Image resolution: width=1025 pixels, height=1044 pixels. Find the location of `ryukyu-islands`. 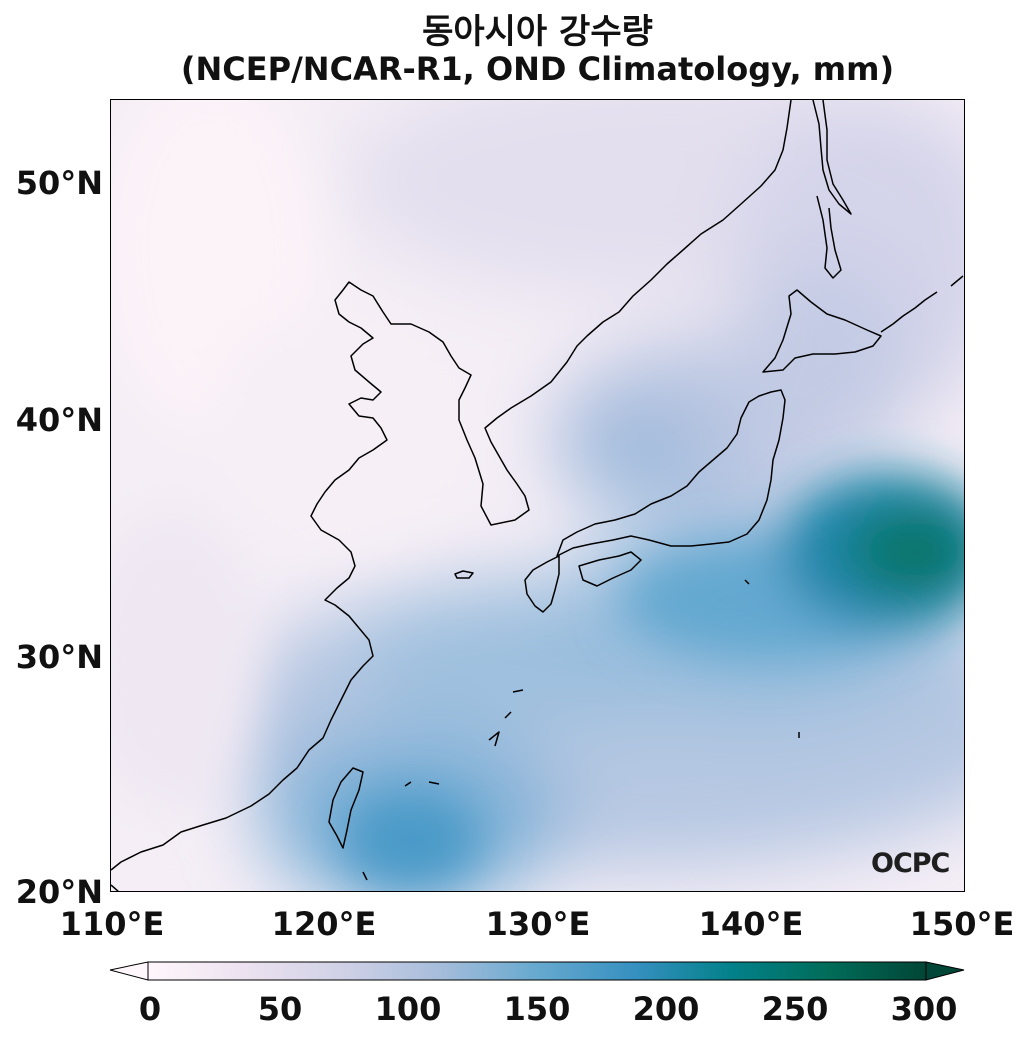

ryukyu-islands is located at coordinates (443, 785).